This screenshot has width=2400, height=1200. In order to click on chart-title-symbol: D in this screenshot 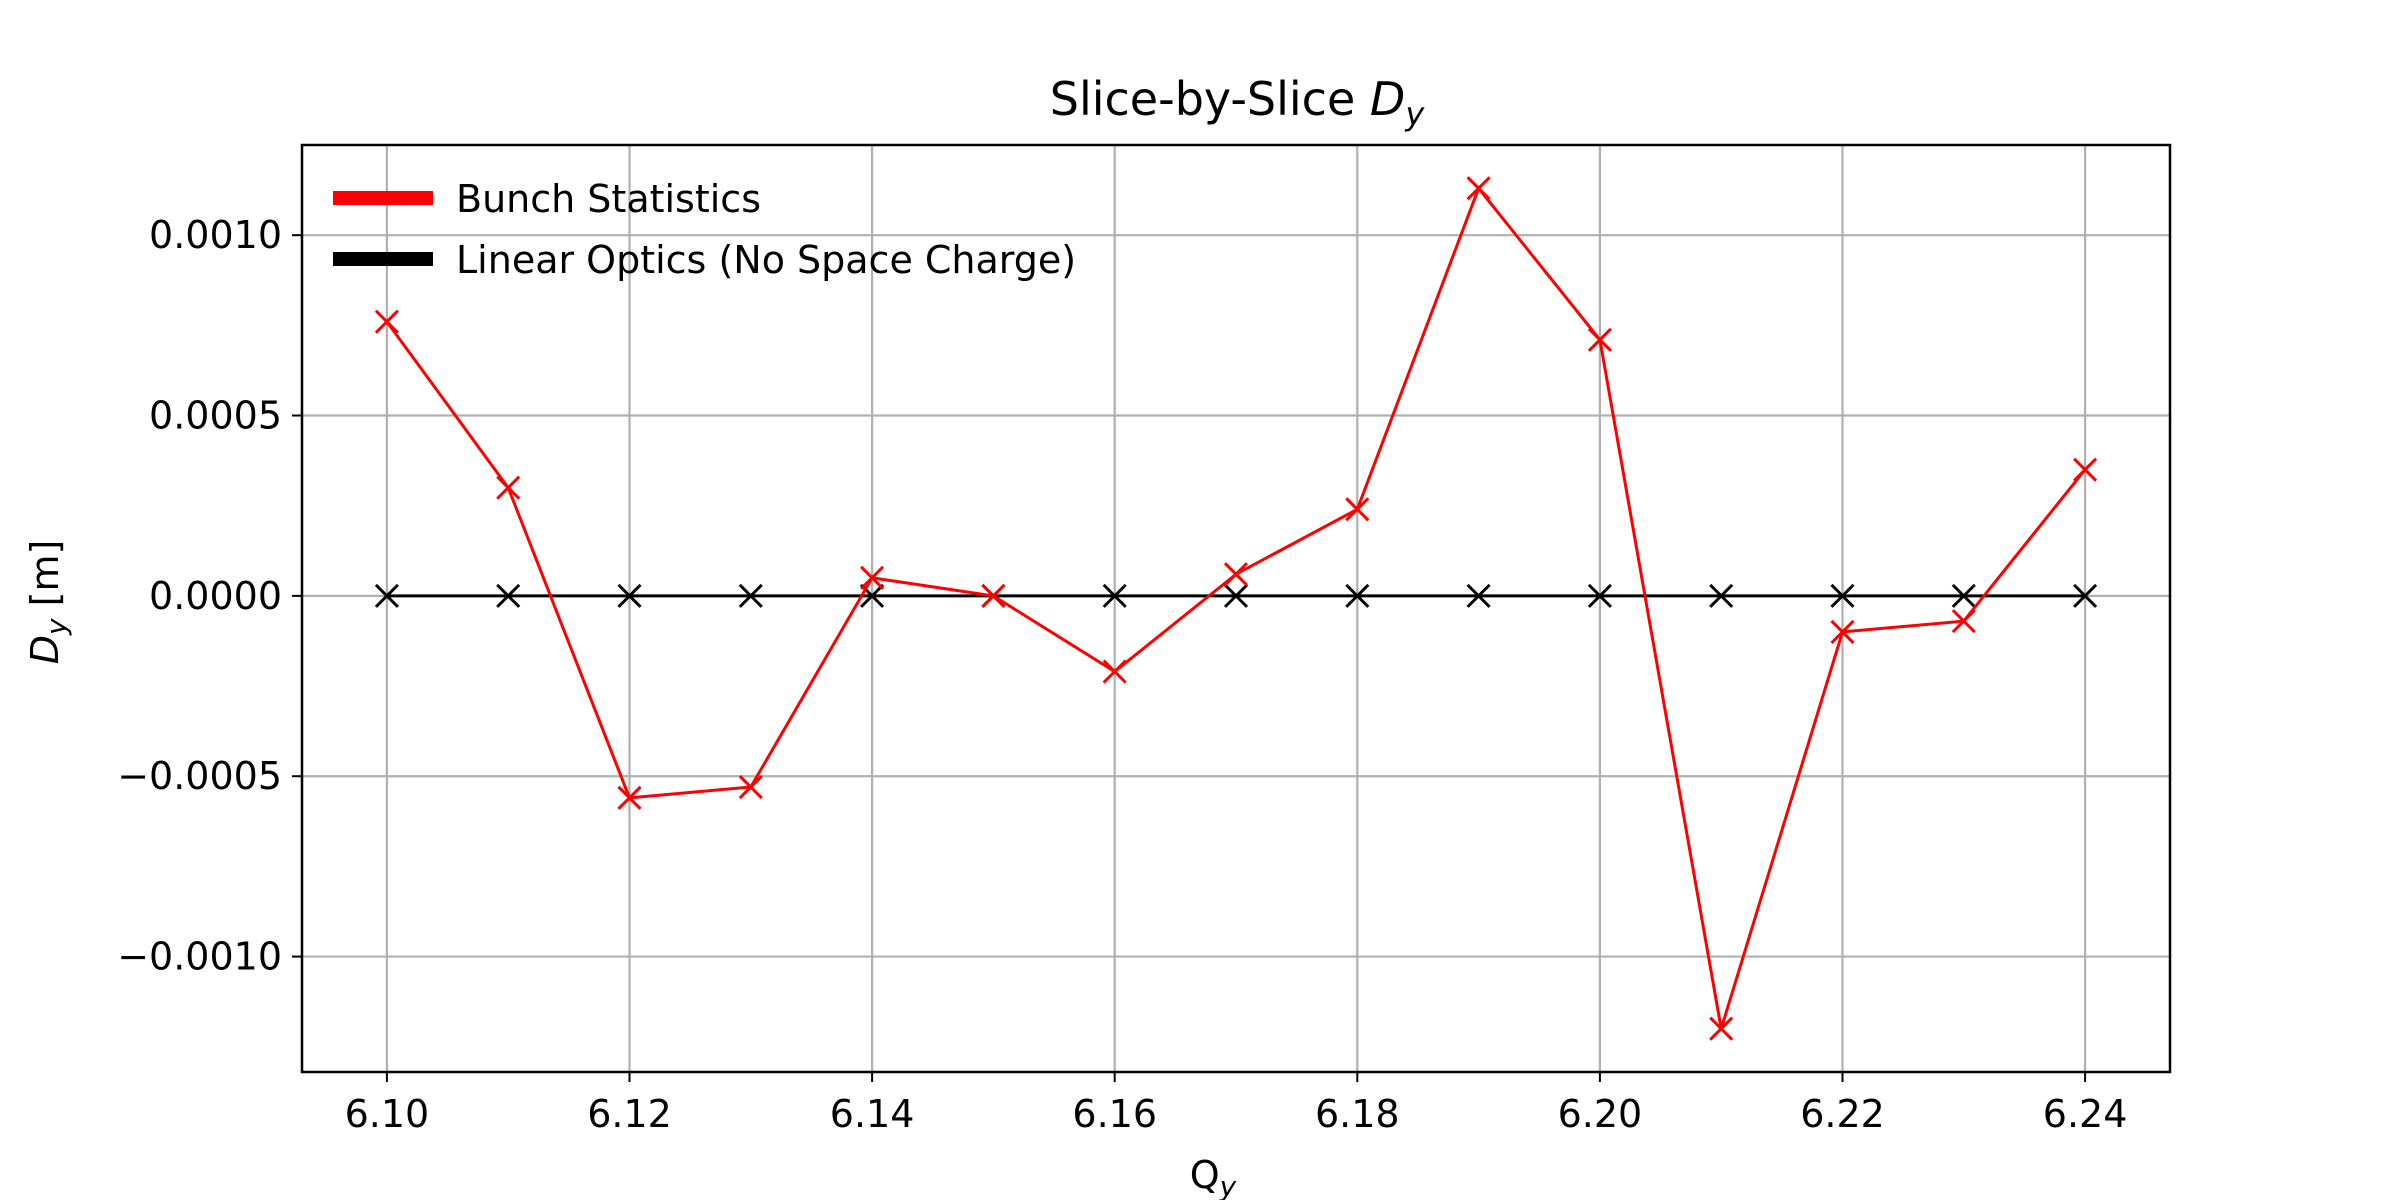, I will do `click(1387, 99)`.